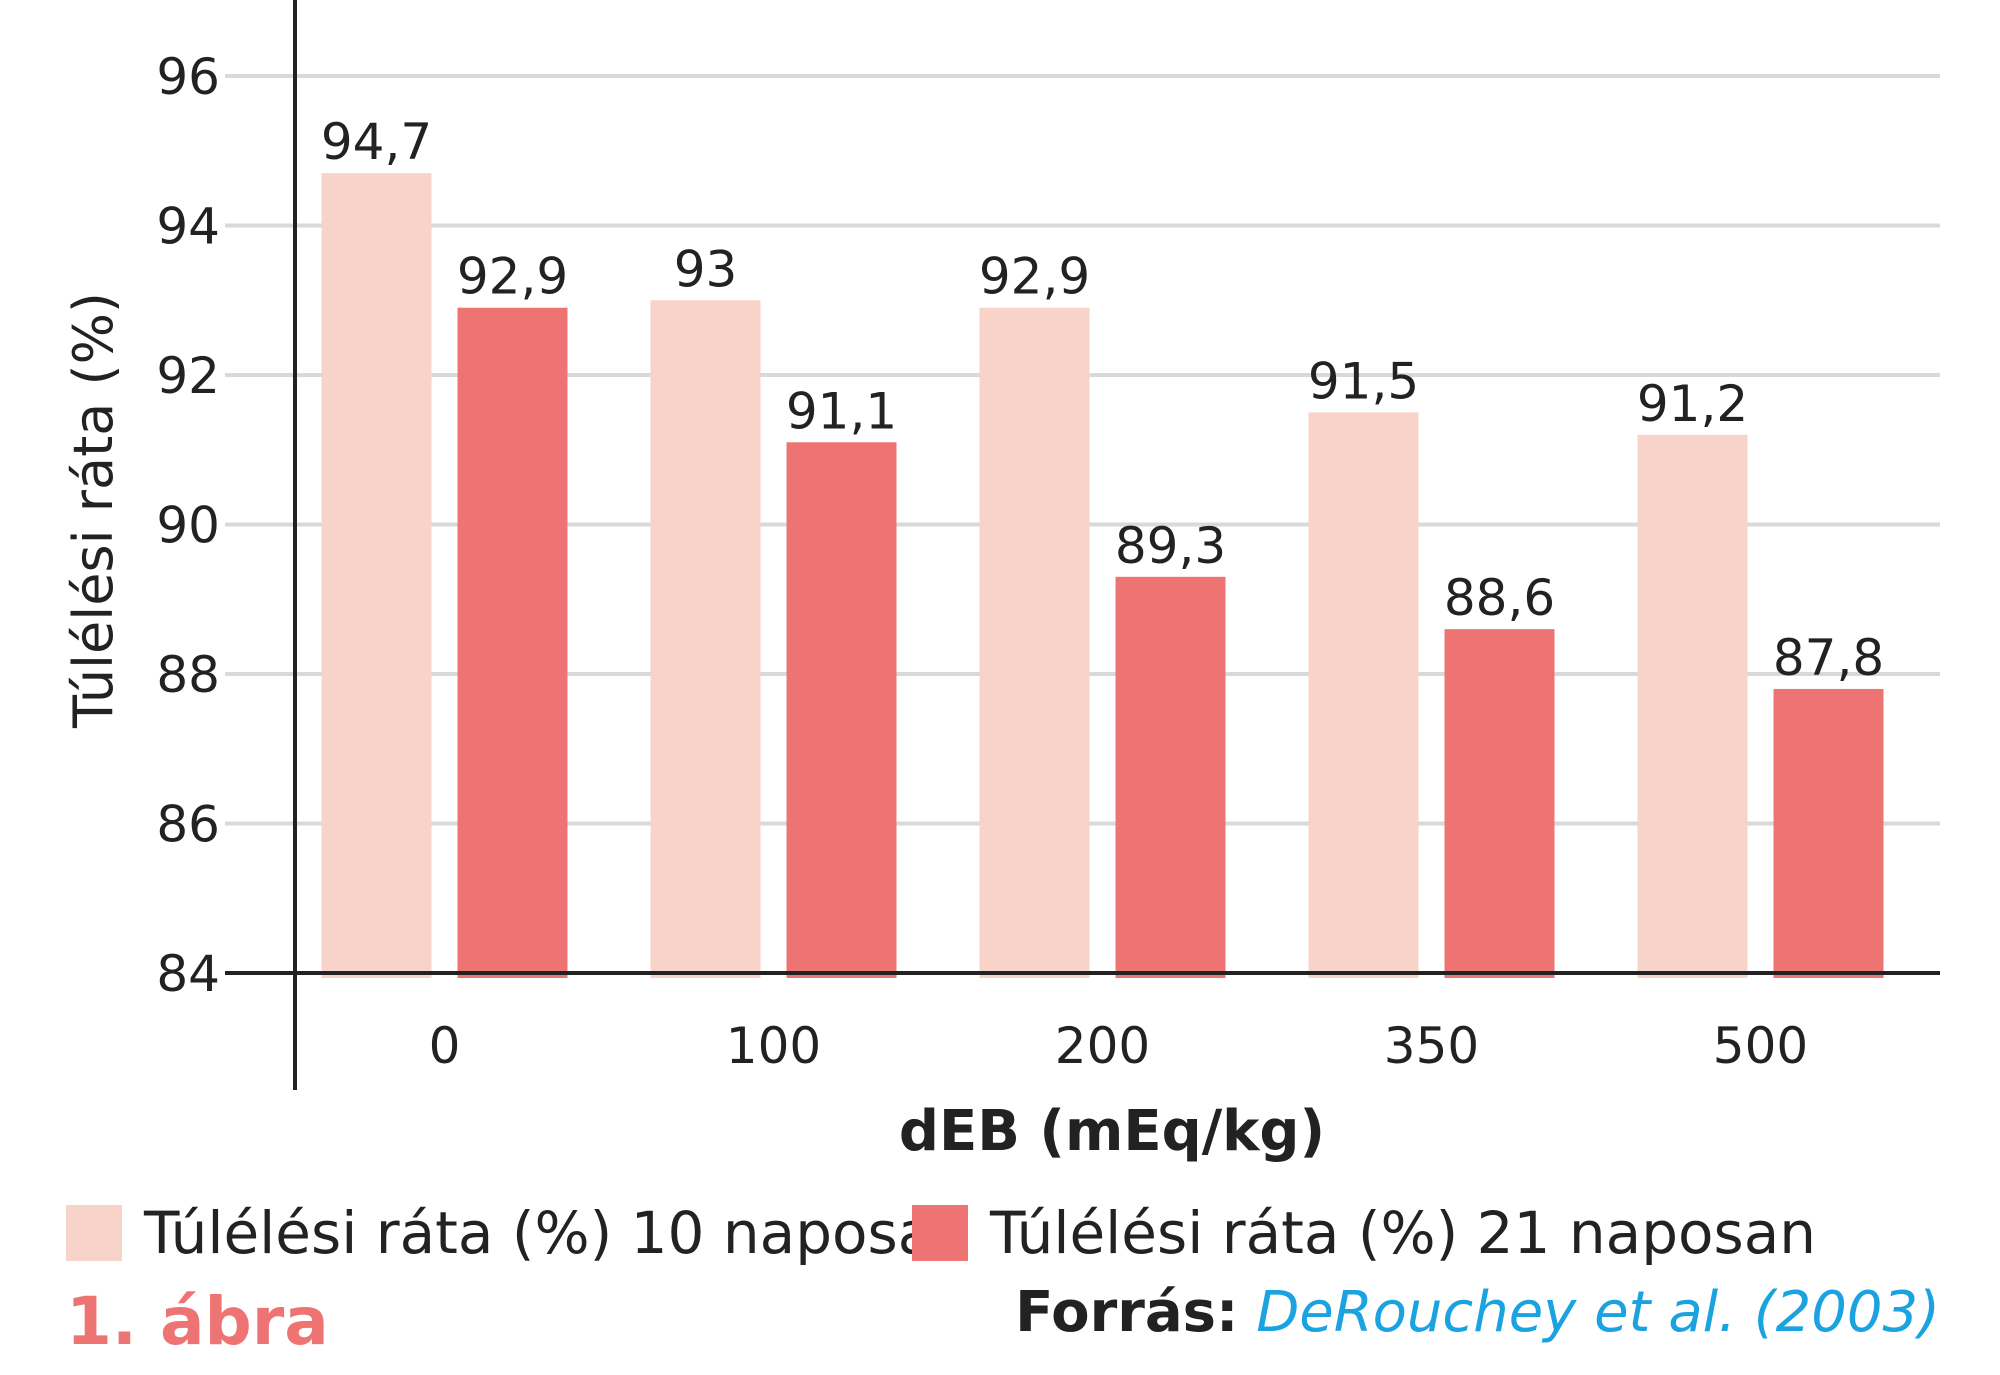 Image resolution: width=2000 pixels, height=1375 pixels. What do you see at coordinates (773, 1046) in the screenshot?
I see `x-tick-100: 100` at bounding box center [773, 1046].